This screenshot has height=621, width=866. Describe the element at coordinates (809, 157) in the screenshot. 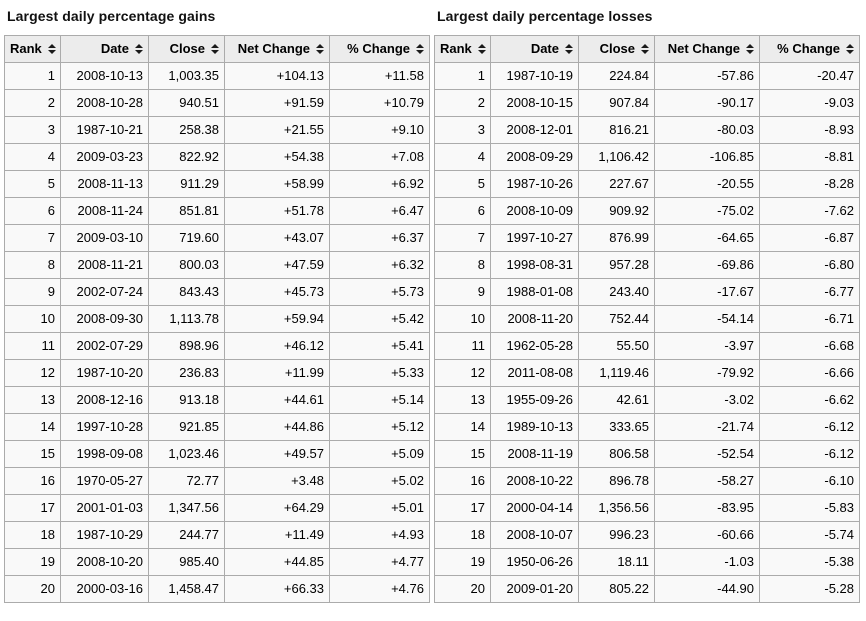

I see `cell-percent-change: -8.81` at that location.